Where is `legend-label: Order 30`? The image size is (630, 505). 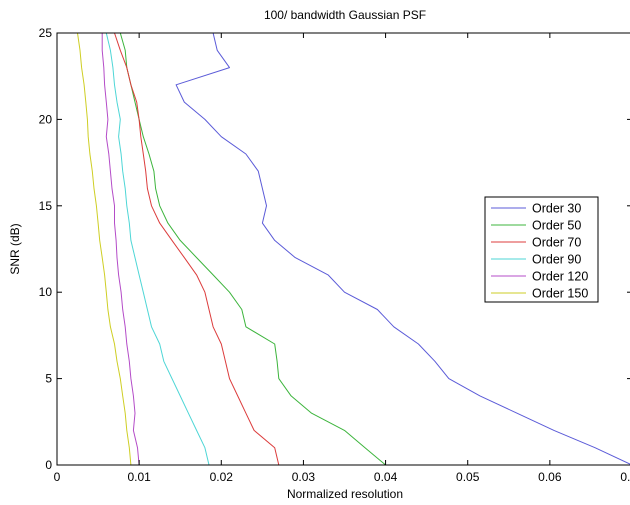 legend-label: Order 30 is located at coordinates (556, 209).